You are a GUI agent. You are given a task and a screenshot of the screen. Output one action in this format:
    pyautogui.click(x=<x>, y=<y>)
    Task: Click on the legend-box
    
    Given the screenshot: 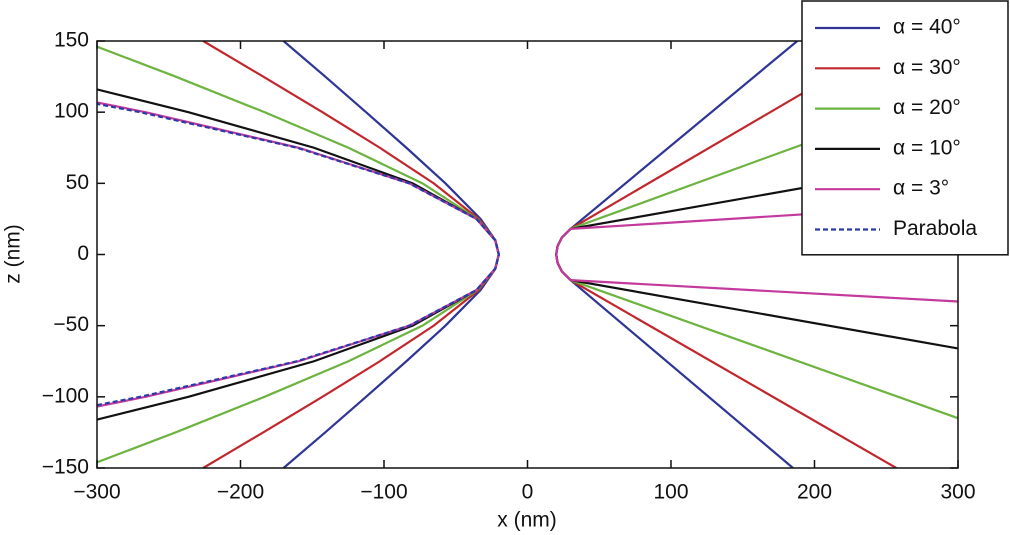 What is the action you would take?
    pyautogui.click(x=905, y=128)
    